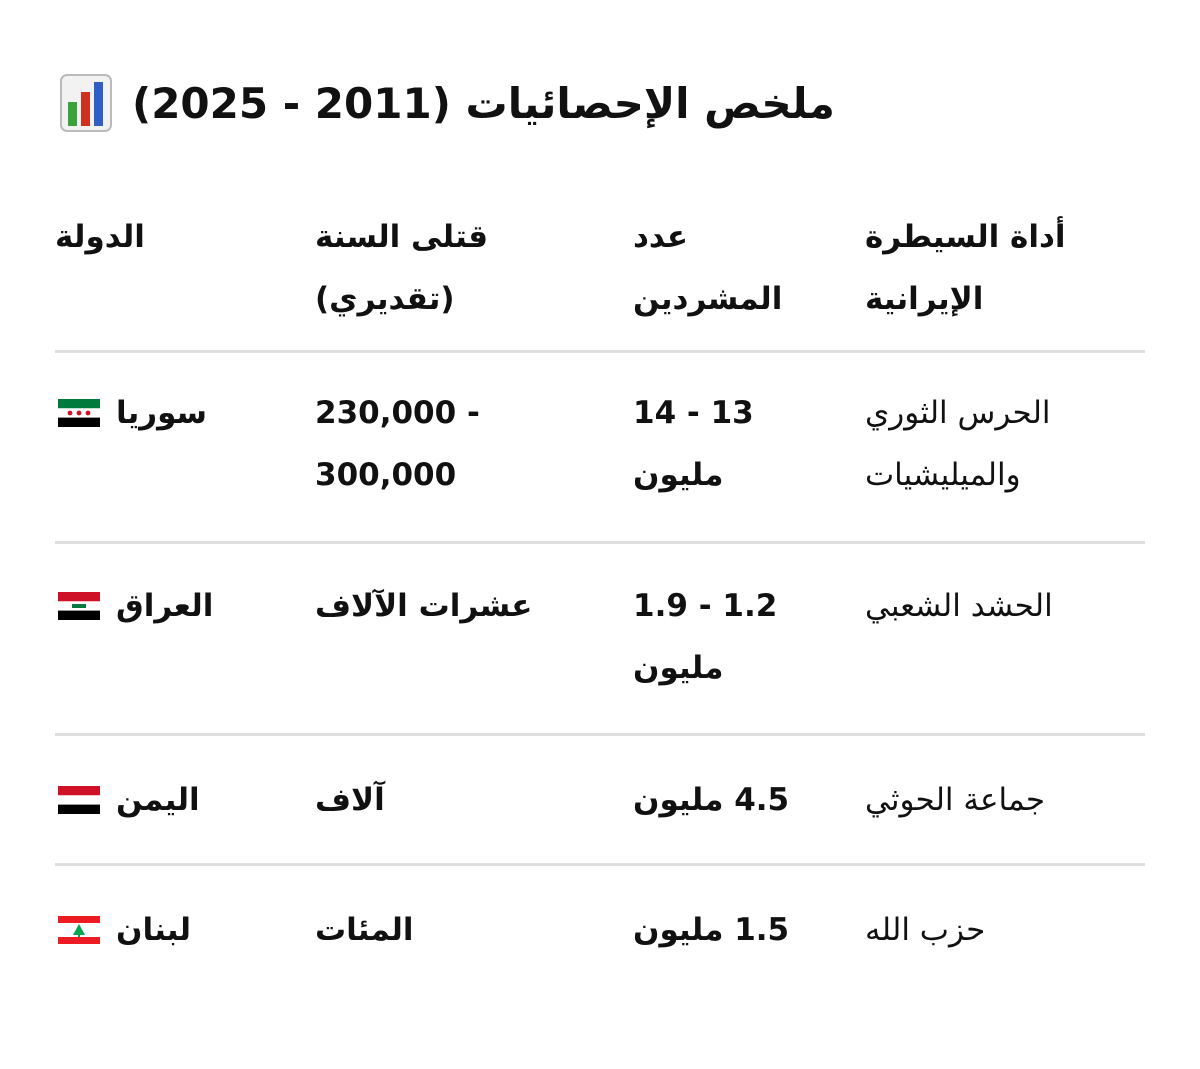 The width and height of the screenshot is (1200, 1069). Describe the element at coordinates (364, 930) in the screenshot. I see `deaths-cell: المئات` at that location.